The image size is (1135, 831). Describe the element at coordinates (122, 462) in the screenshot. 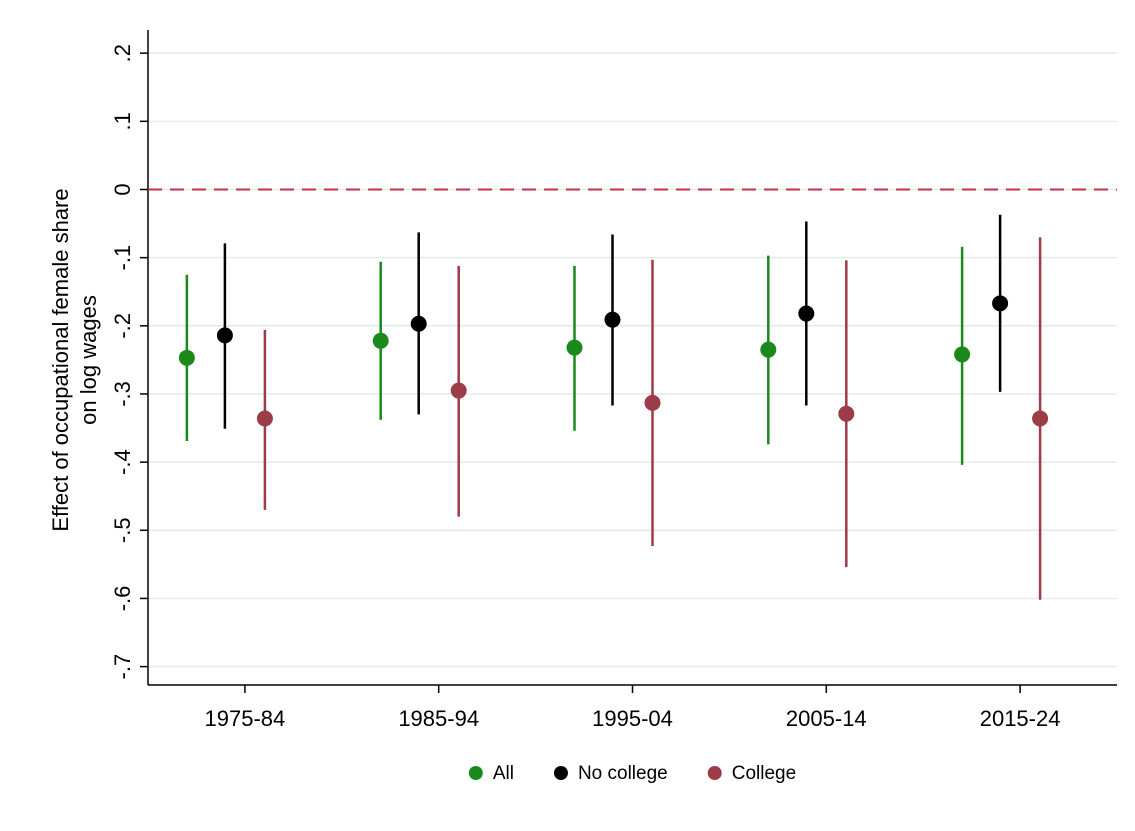

I see `y-tick-label: -.4` at that location.